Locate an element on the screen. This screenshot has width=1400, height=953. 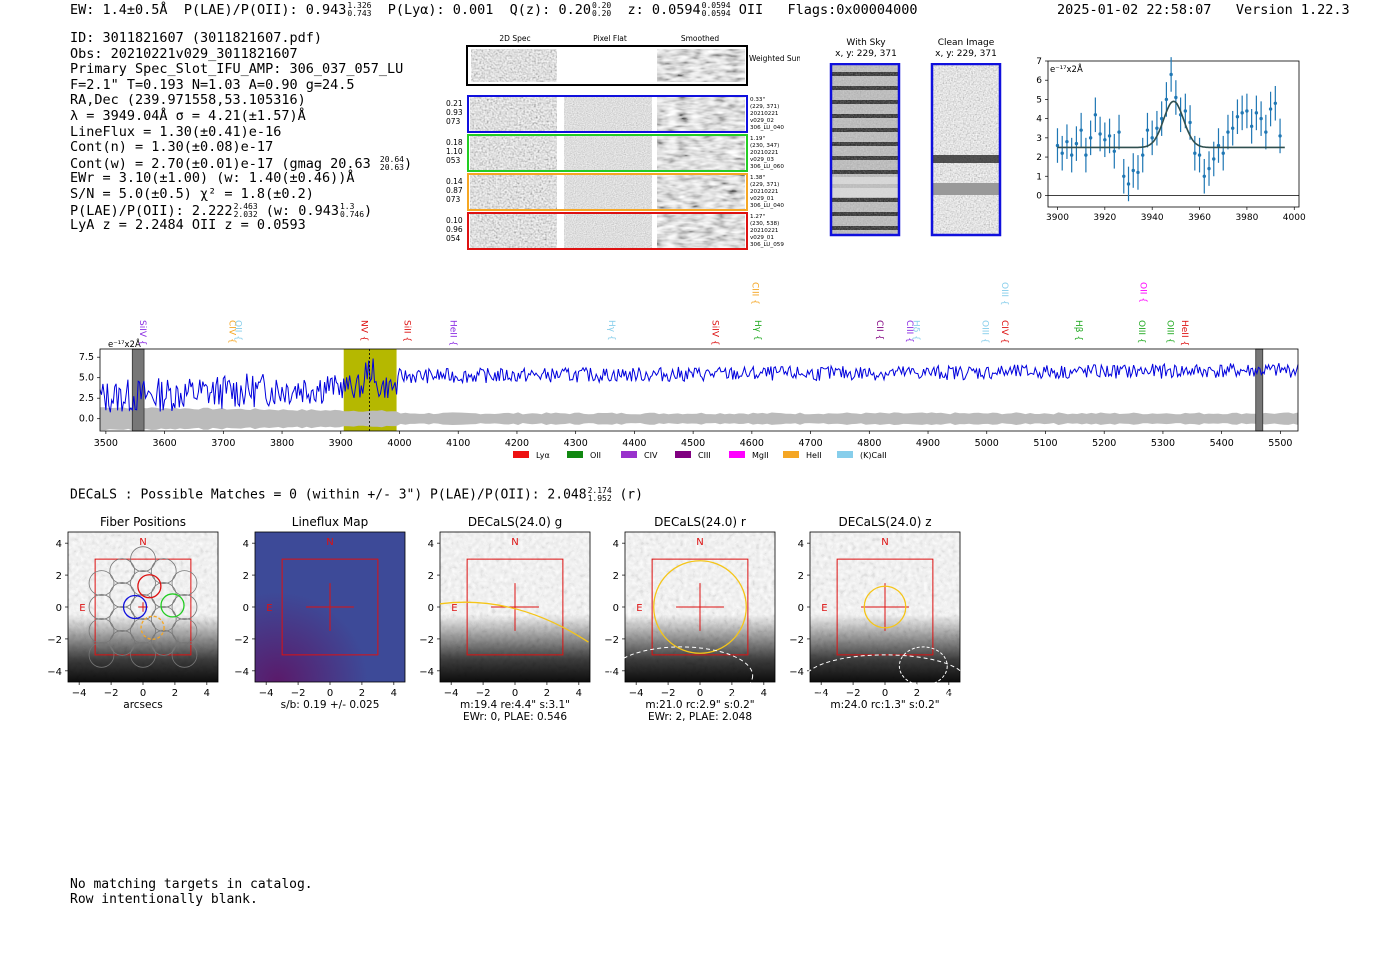
panel-title: Fiber Positions is located at coordinates (143, 522).